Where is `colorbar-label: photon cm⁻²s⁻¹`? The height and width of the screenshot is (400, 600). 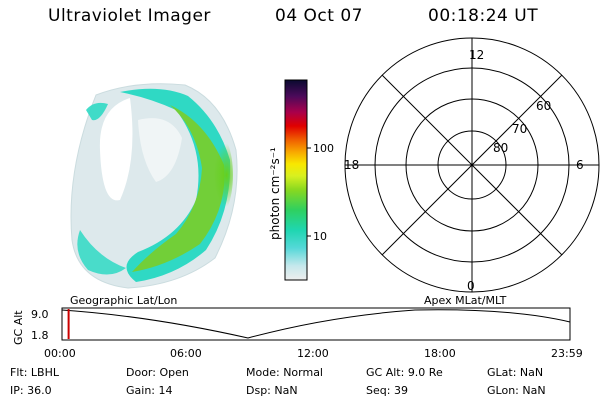 colorbar-label: photon cm⁻²s⁻¹ is located at coordinates (275, 193).